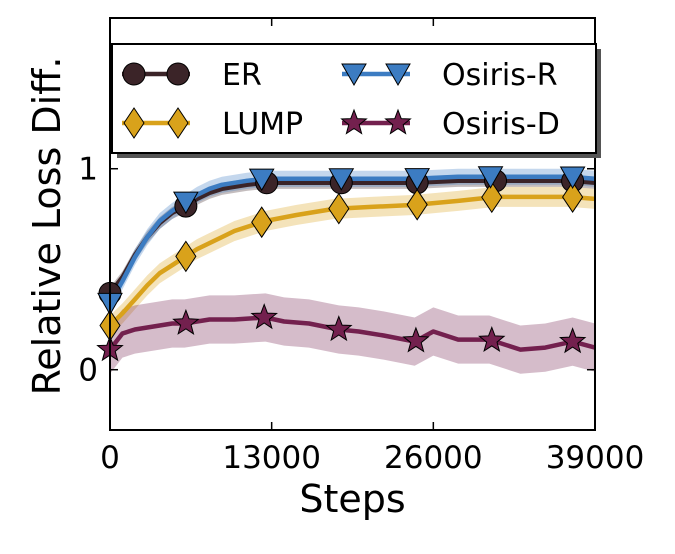 The image size is (675, 554). What do you see at coordinates (88, 371) in the screenshot?
I see `y-tick-label: 0` at bounding box center [88, 371].